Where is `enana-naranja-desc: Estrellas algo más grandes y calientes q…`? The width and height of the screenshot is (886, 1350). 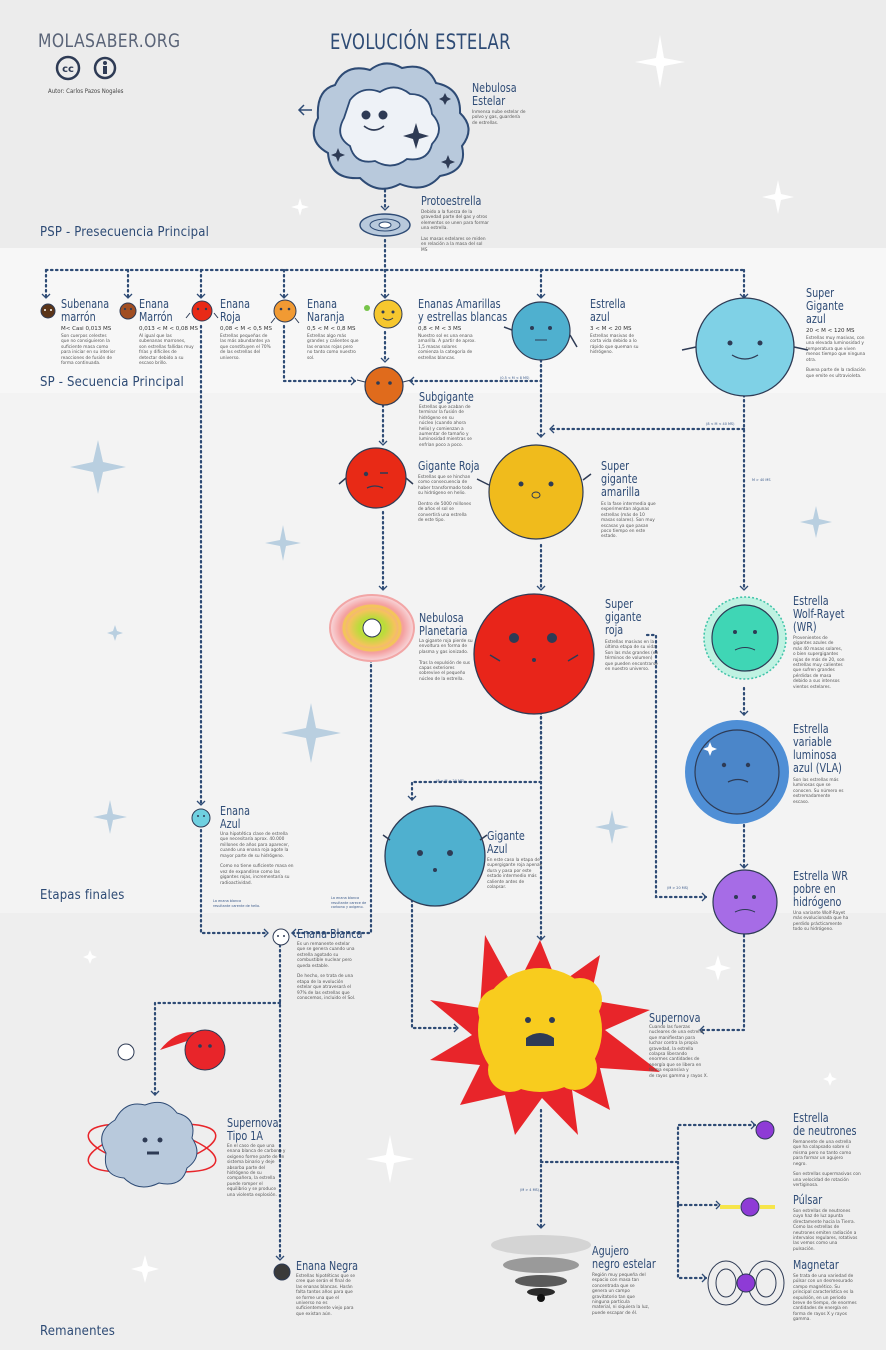
enana-naranja-desc: Estrellas algo más grandes y calientes q… is located at coordinates (333, 347).